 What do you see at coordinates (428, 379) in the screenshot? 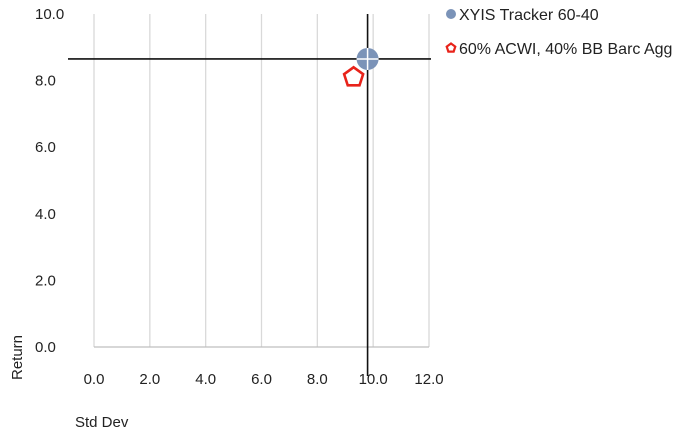
I see `x-tick-label: 12.0` at bounding box center [428, 379].